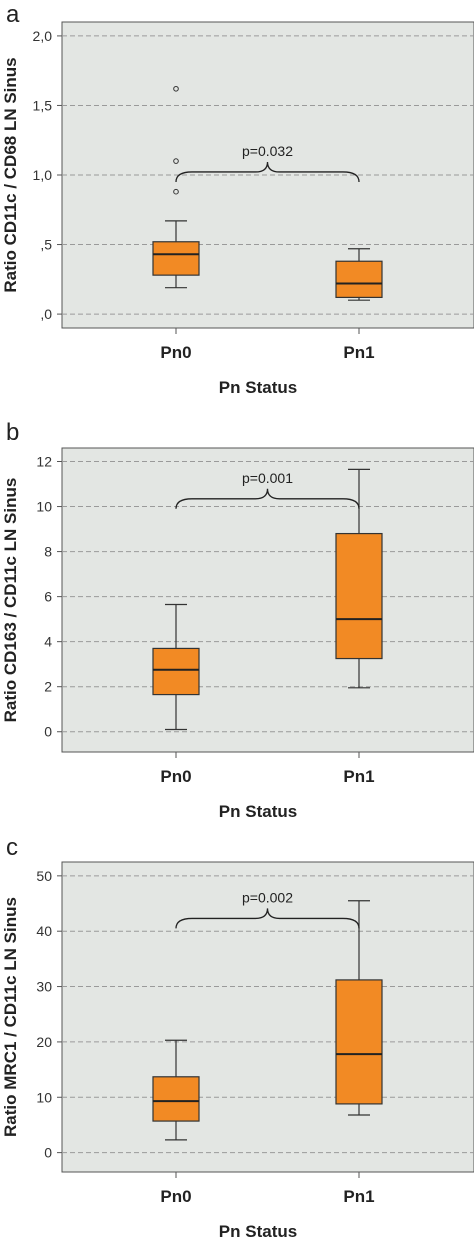 The height and width of the screenshot is (1239, 474). Describe the element at coordinates (43, 36) in the screenshot. I see `y-tick-label: 2,0` at that location.